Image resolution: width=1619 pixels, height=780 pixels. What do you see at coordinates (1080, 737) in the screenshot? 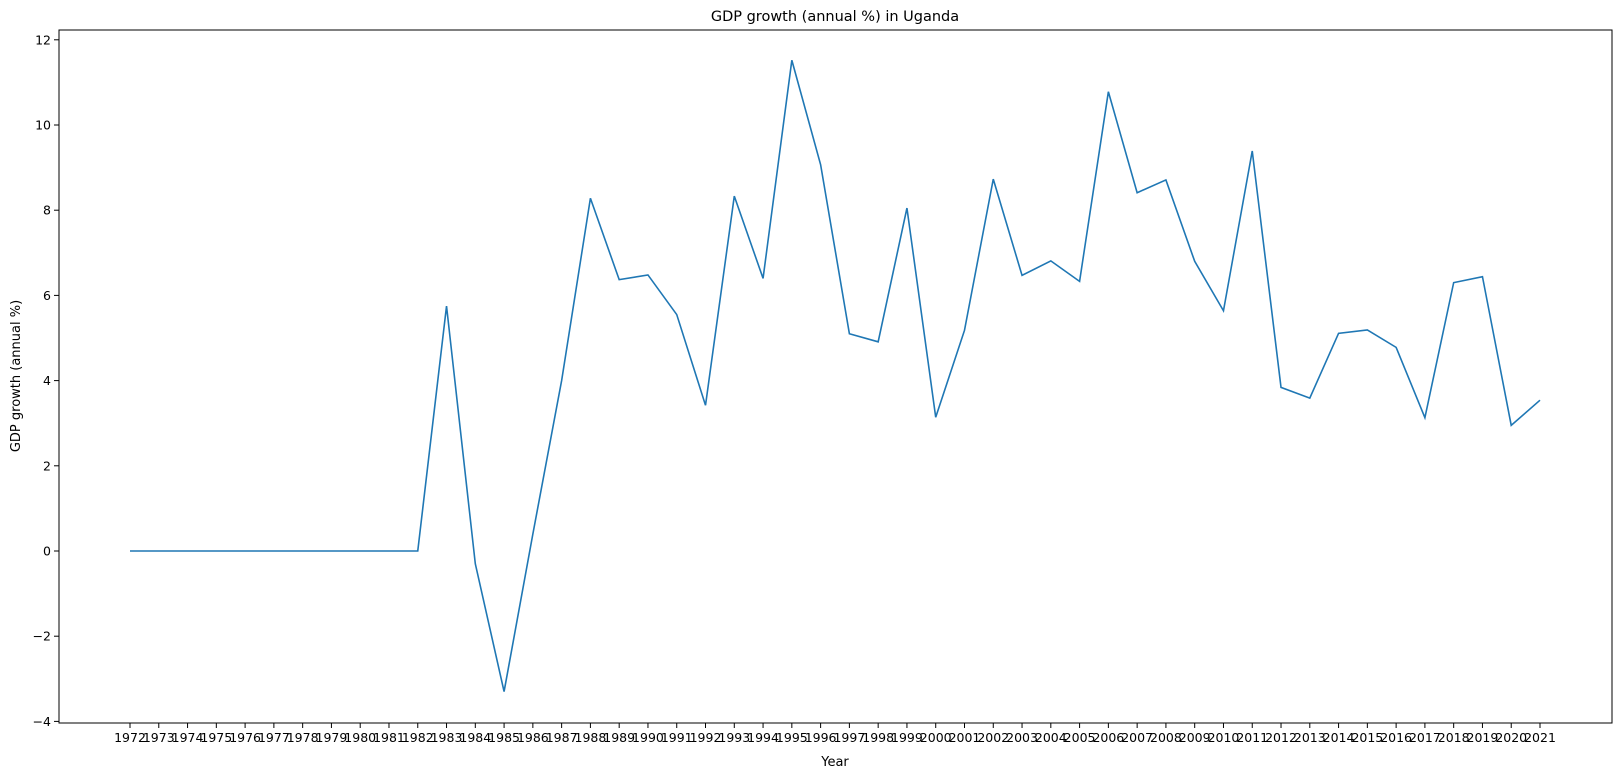
I see `x-tick-label: 2005` at bounding box center [1080, 737].